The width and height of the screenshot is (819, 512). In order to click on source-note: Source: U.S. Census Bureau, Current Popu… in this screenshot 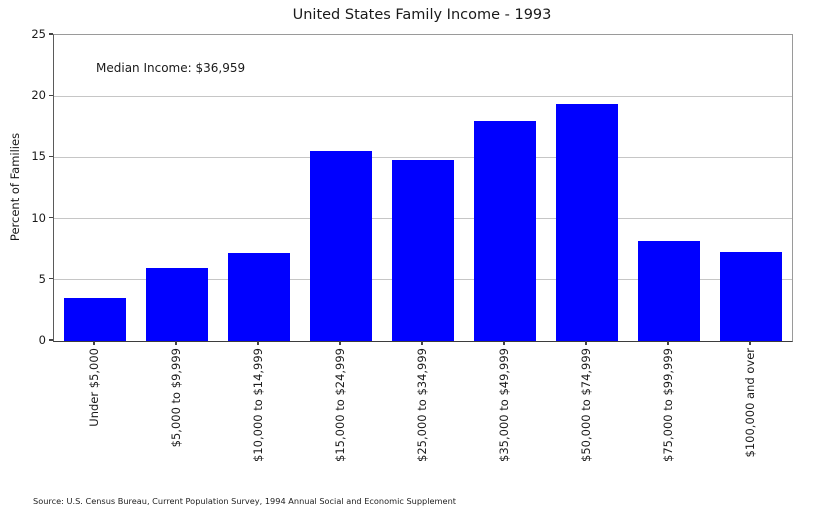, I will do `click(244, 501)`.